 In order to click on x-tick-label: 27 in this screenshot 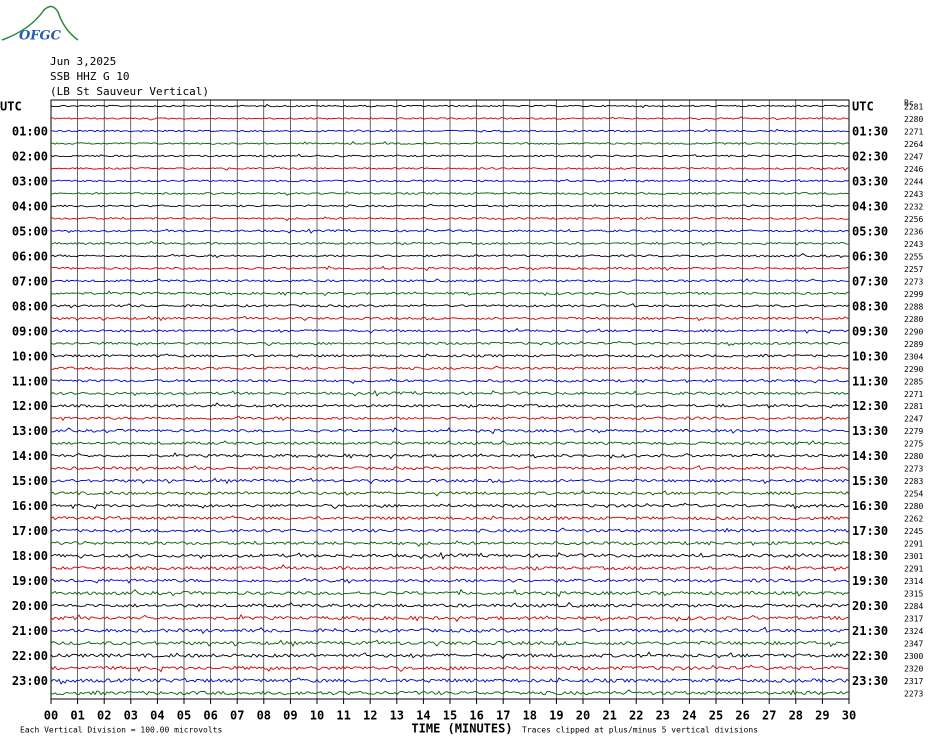, I will do `click(769, 716)`.